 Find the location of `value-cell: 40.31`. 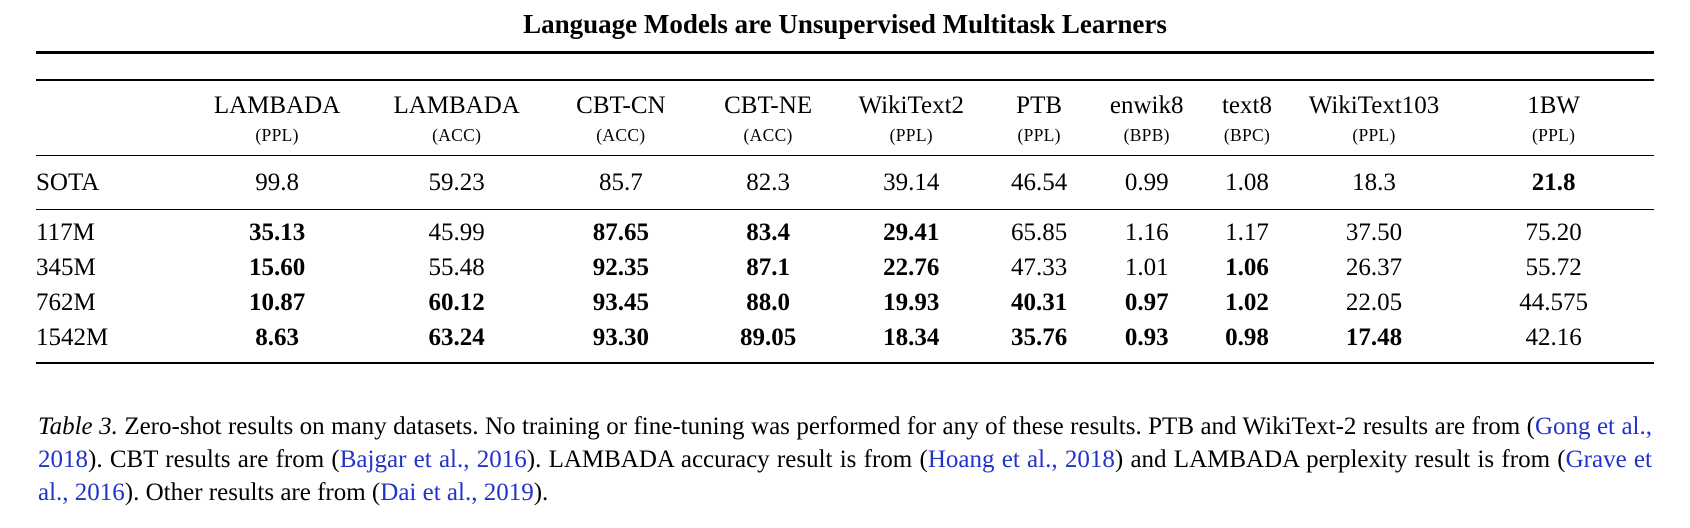

value-cell: 40.31 is located at coordinates (1039, 302).